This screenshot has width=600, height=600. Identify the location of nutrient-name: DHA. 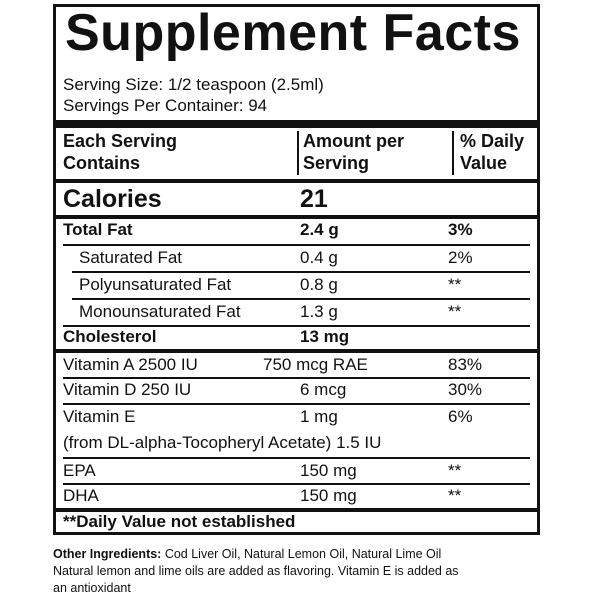
(81, 495).